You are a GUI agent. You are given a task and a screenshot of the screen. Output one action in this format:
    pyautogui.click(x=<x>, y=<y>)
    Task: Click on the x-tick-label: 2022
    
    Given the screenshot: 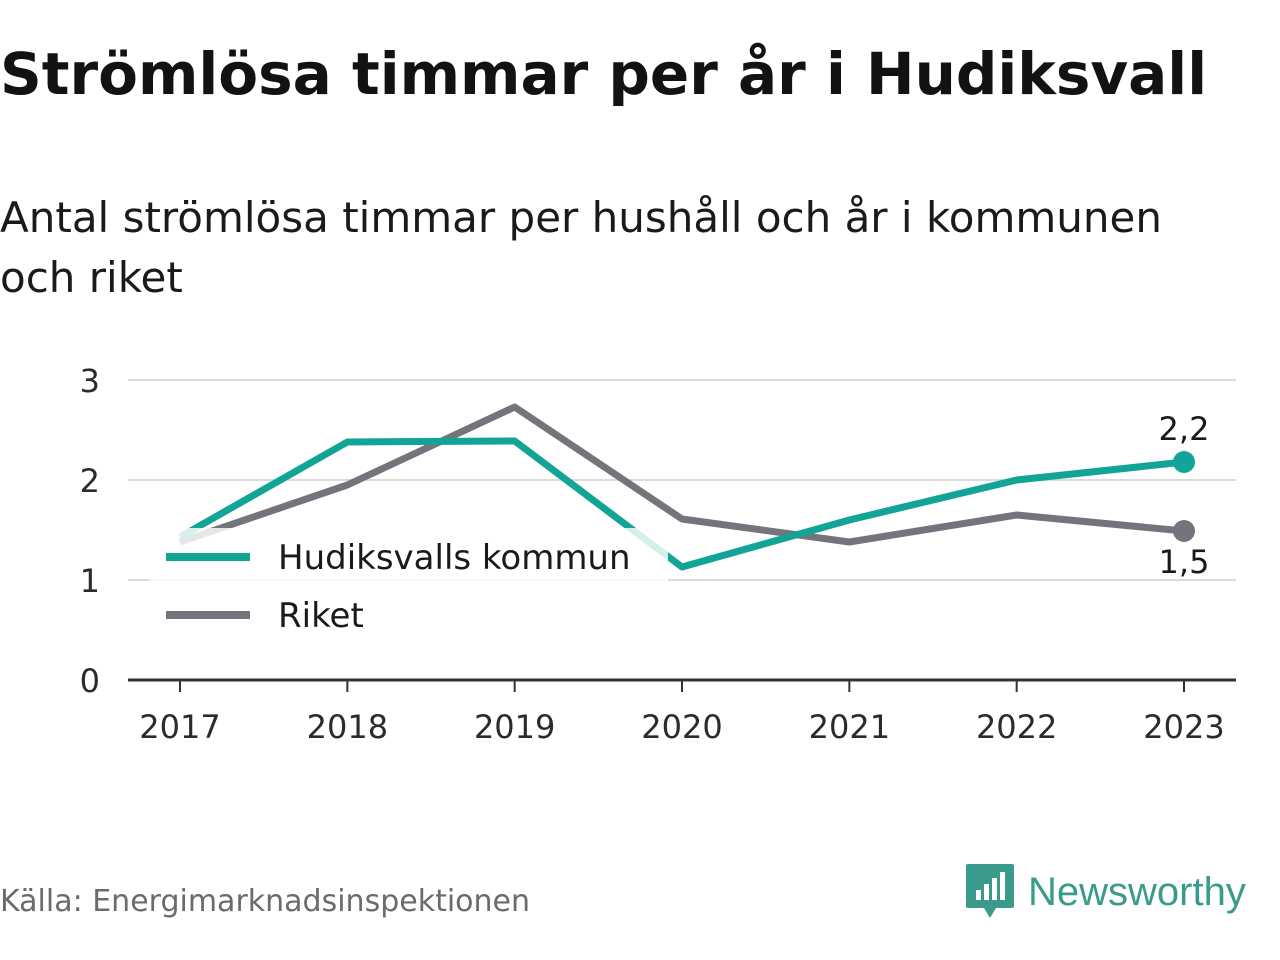 What is the action you would take?
    pyautogui.click(x=1016, y=727)
    